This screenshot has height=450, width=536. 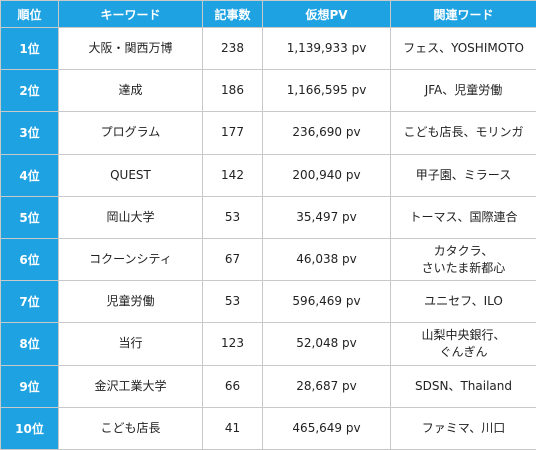 What do you see at coordinates (326, 14) in the screenshot?
I see `header-pv: 仮想PV` at bounding box center [326, 14].